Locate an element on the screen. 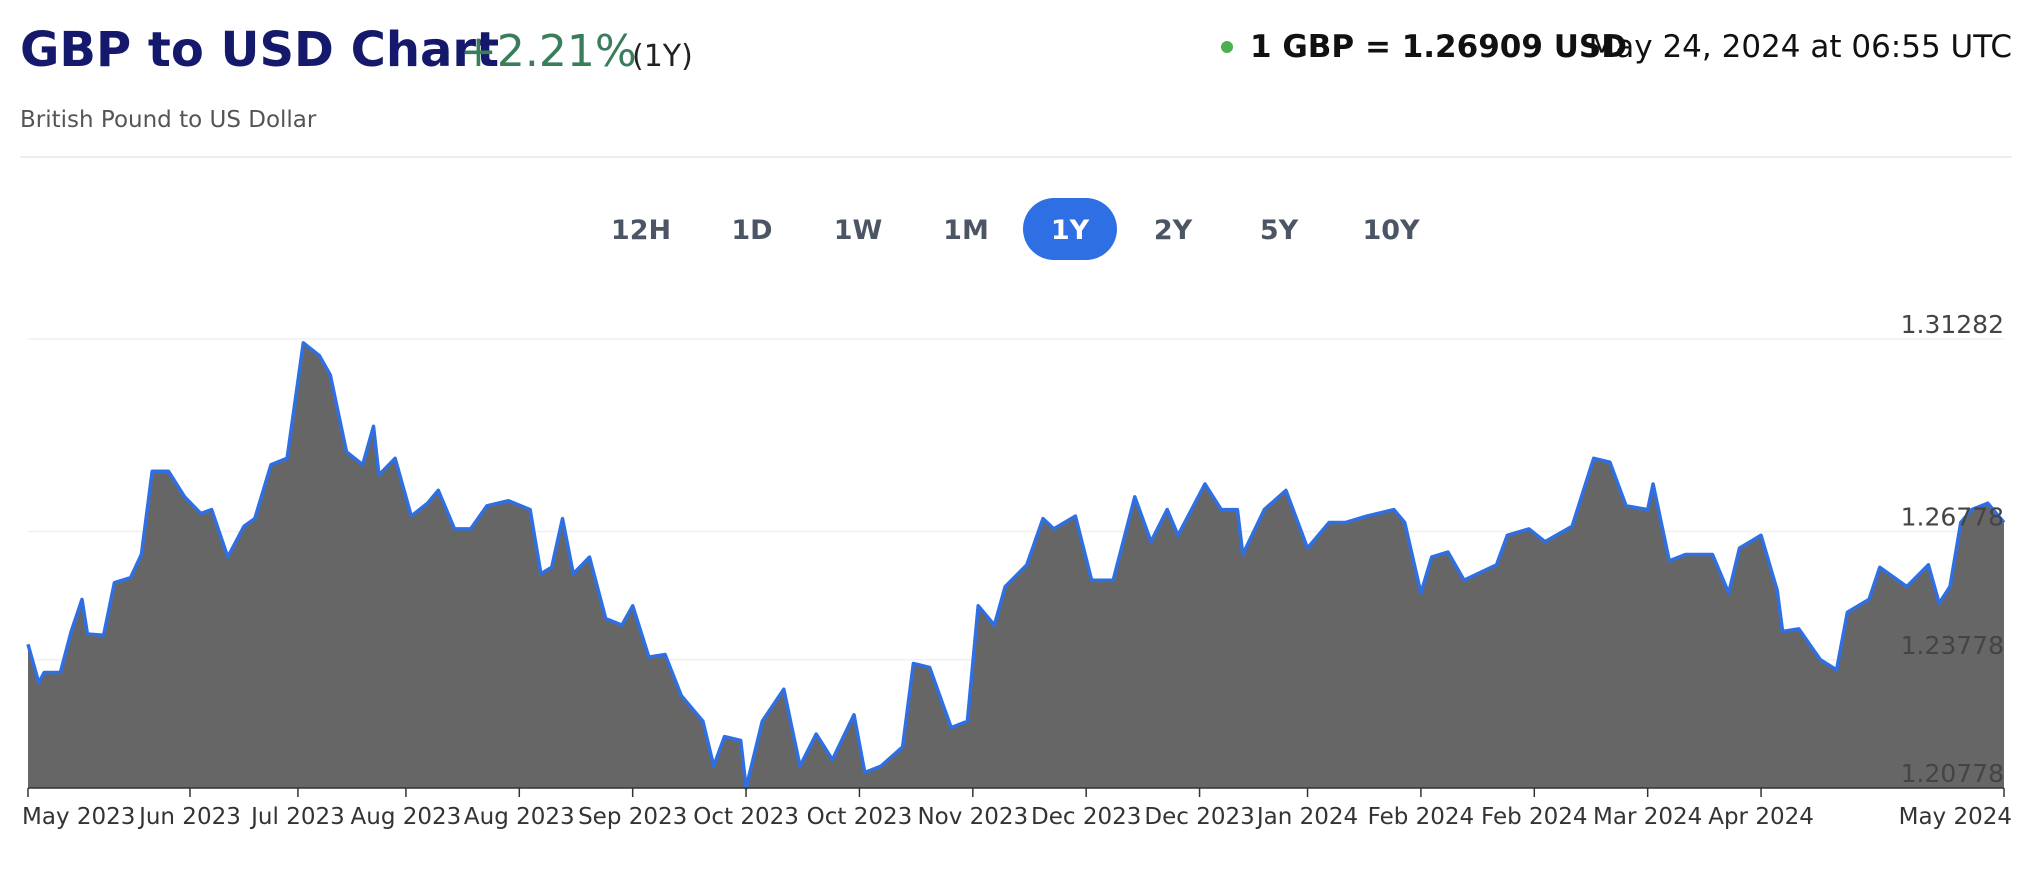 The height and width of the screenshot is (880, 2020). x-tick-label: Apr 2024 is located at coordinates (1761, 817).